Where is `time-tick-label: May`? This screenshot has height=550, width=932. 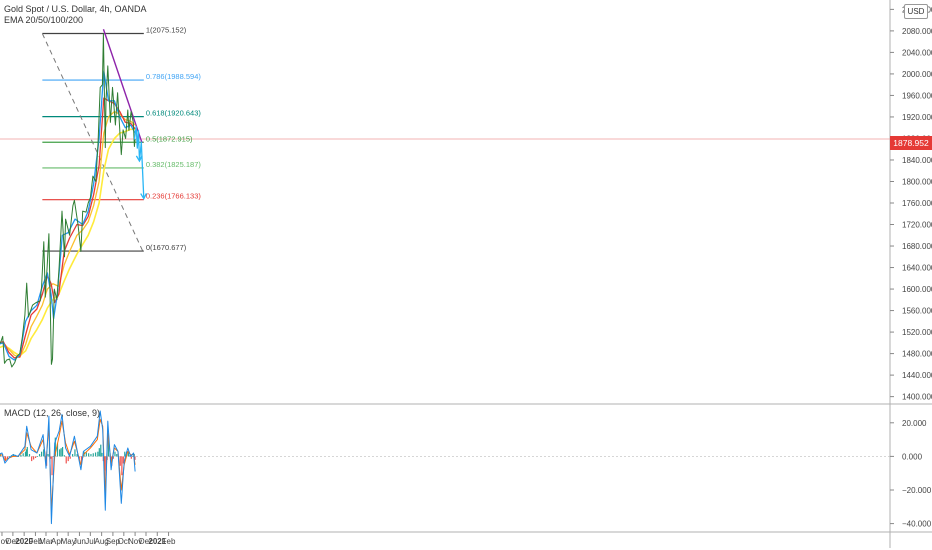 time-tick-label: May is located at coordinates (68, 541).